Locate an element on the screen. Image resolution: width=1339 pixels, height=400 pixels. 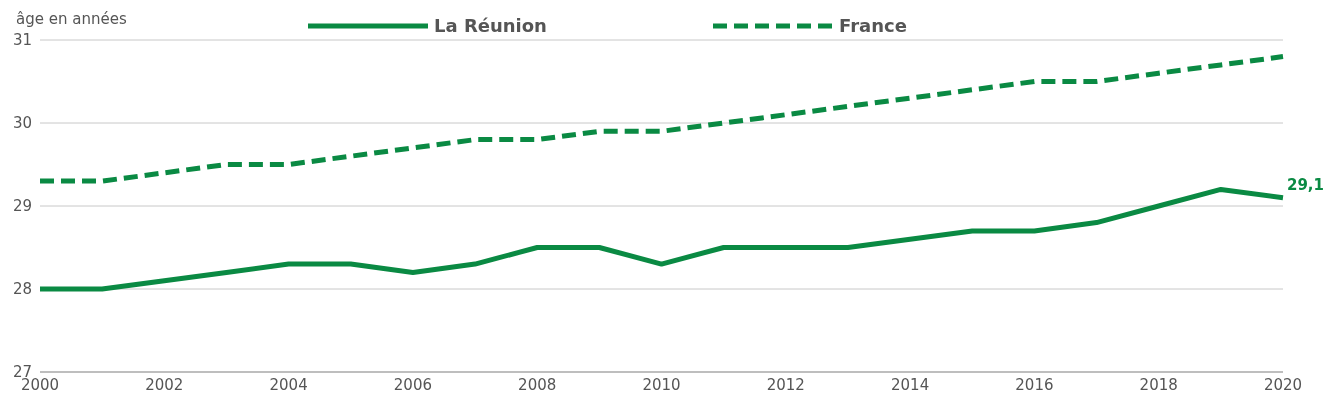
x-tick-label: 2010 is located at coordinates (661, 385).